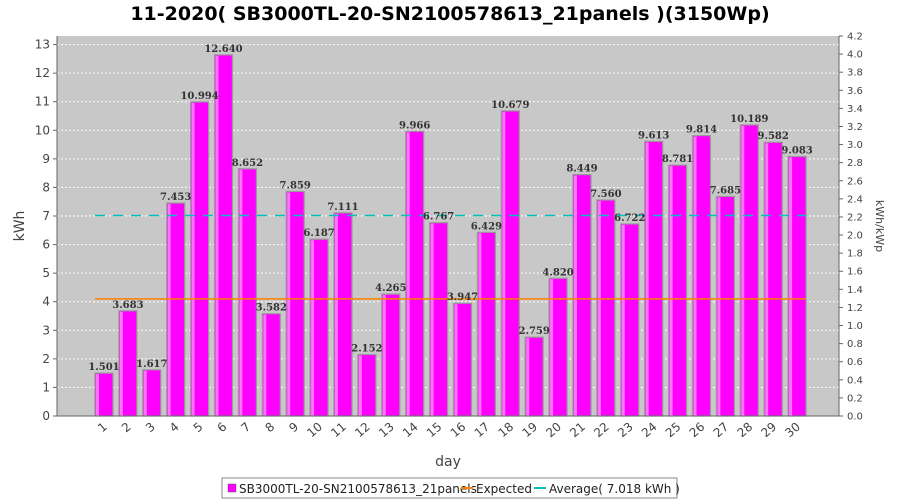 The height and width of the screenshot is (500, 900). What do you see at coordinates (855, 398) in the screenshot?
I see `y2-tick-label: 0.2` at bounding box center [855, 398].